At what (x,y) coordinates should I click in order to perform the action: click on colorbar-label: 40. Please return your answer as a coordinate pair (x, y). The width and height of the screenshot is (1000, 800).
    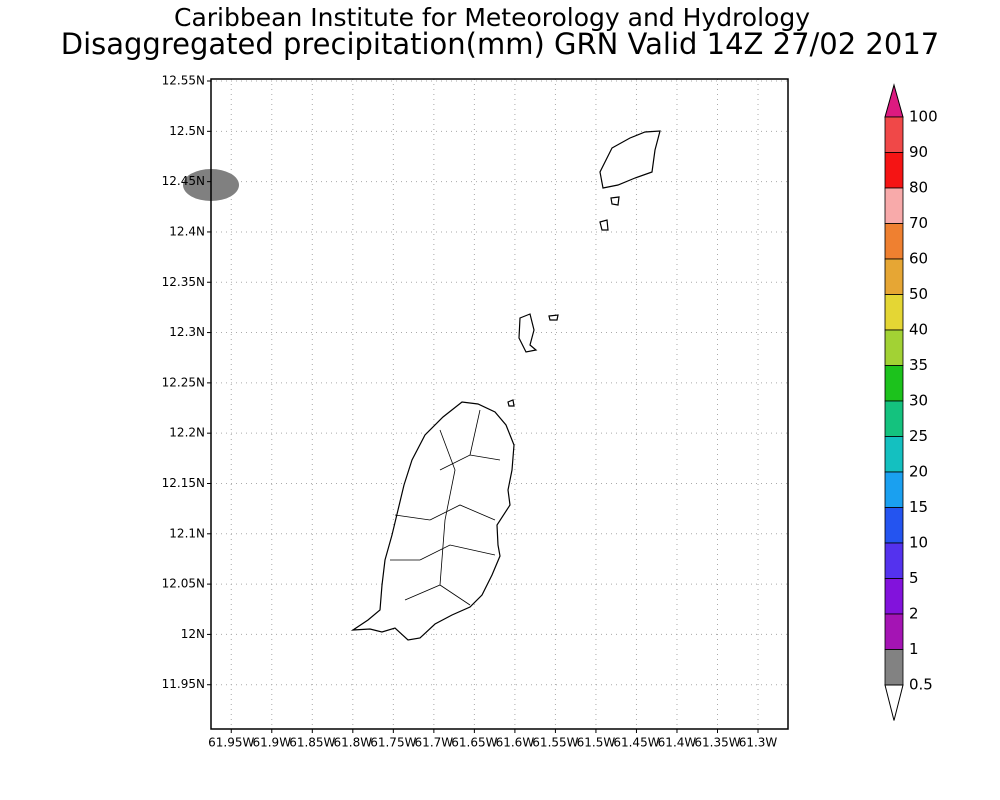
    Looking at the image, I should click on (918, 330).